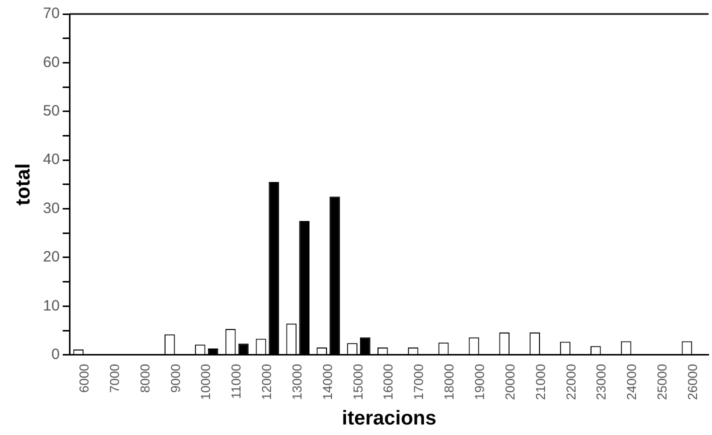 The width and height of the screenshot is (712, 435). Describe the element at coordinates (510, 382) in the screenshot. I see `x-tick-label: 20000` at that location.